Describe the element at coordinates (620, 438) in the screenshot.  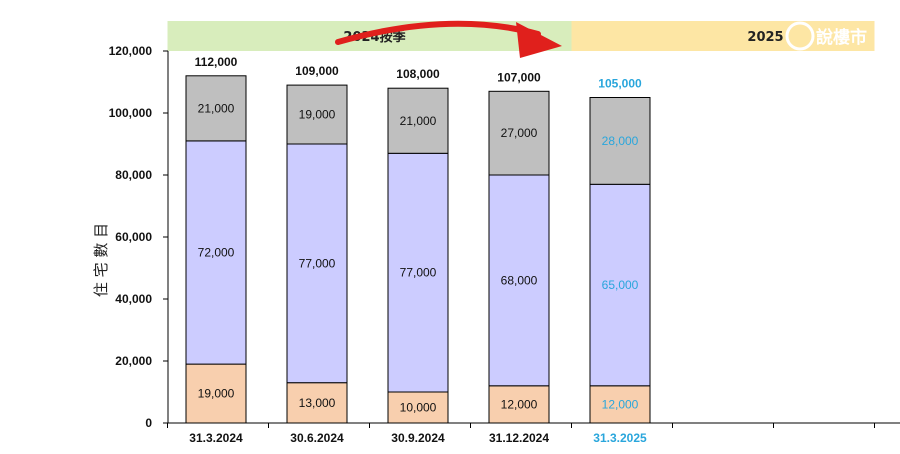
I see `category-label: 31.3.2025` at that location.